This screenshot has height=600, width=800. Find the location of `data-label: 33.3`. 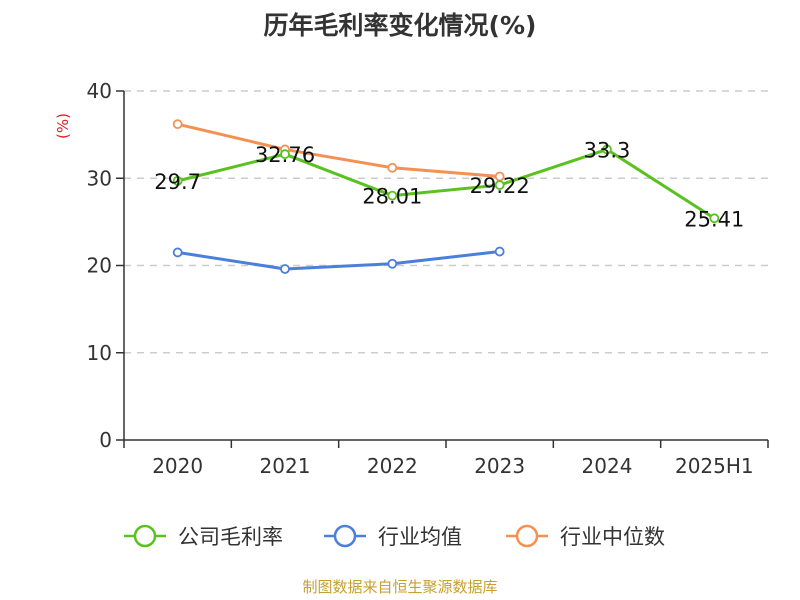

data-label: 33.3 is located at coordinates (607, 150).